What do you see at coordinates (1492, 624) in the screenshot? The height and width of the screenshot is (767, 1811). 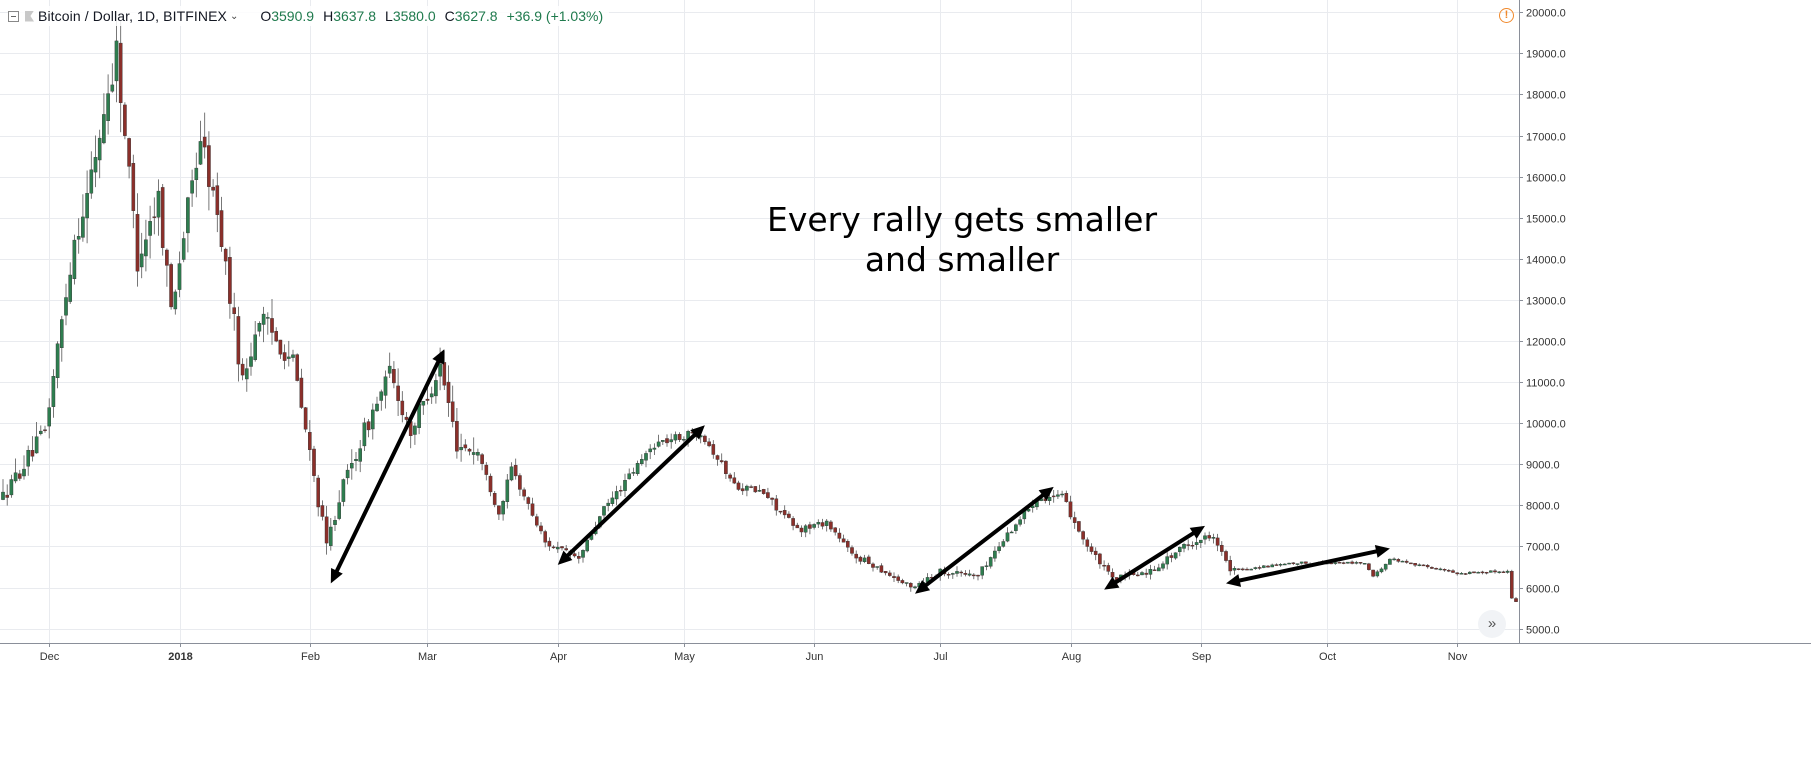 I see `scroll-to-realtime-button: »` at bounding box center [1492, 624].